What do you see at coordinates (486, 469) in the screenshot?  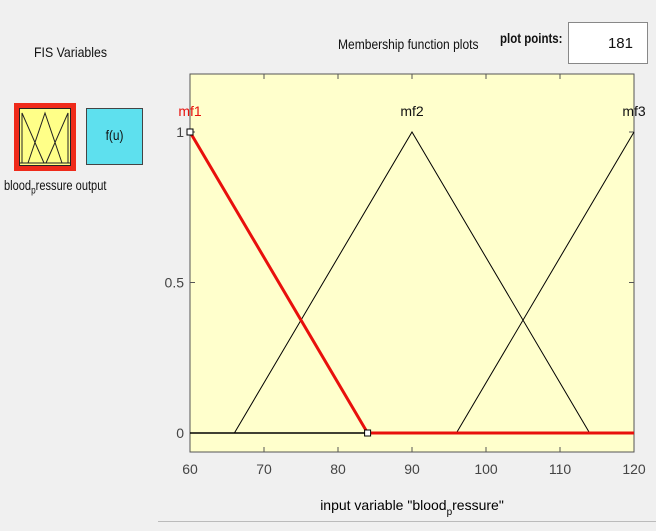 I see `x-tick-label: 100` at bounding box center [486, 469].